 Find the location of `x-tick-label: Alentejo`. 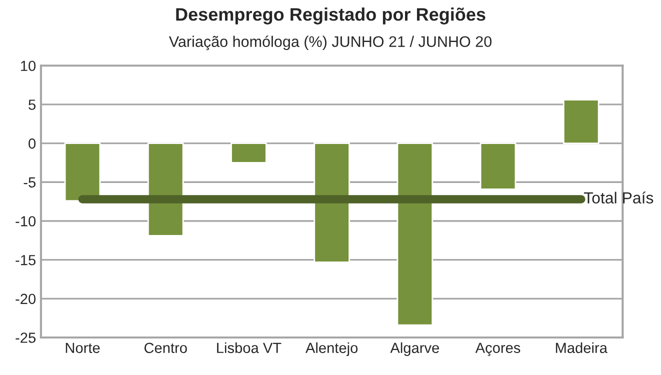

x-tick-label: Alentejo is located at coordinates (332, 349).